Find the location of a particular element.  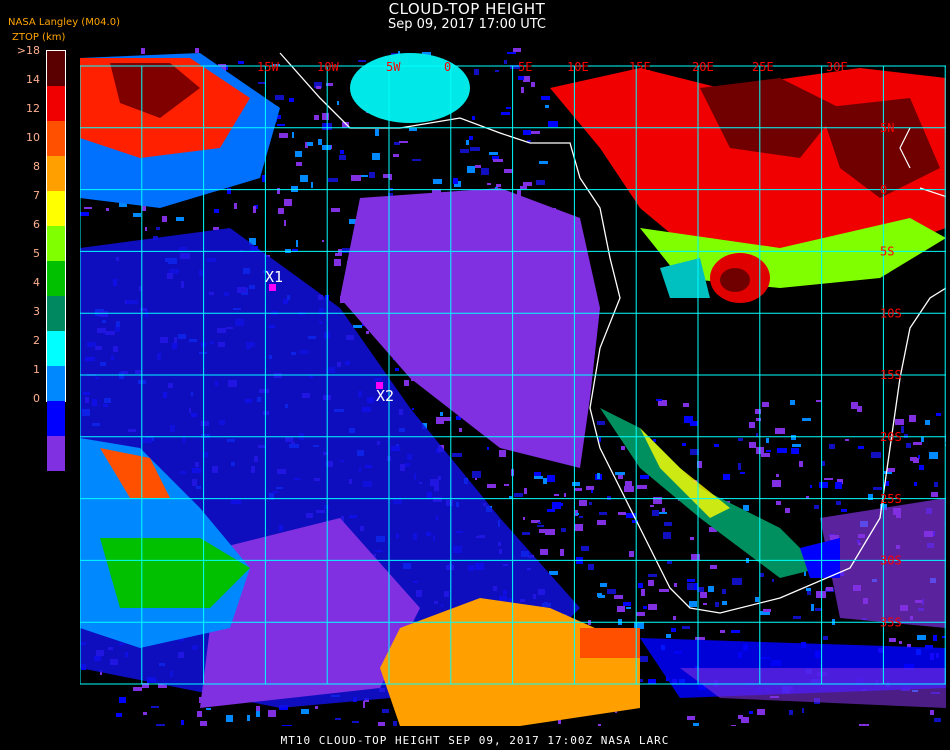

latitude-label: 10S is located at coordinates (891, 313).